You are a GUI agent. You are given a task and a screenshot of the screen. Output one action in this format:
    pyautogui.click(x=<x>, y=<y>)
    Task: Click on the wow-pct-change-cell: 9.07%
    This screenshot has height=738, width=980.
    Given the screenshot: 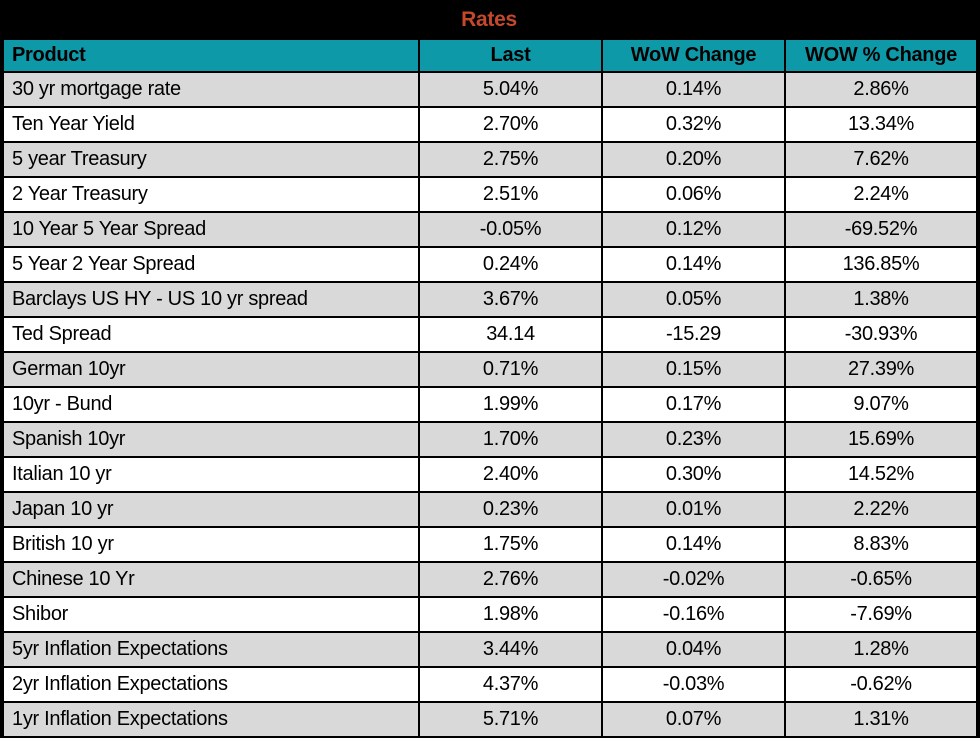 What is the action you would take?
    pyautogui.click(x=881, y=404)
    